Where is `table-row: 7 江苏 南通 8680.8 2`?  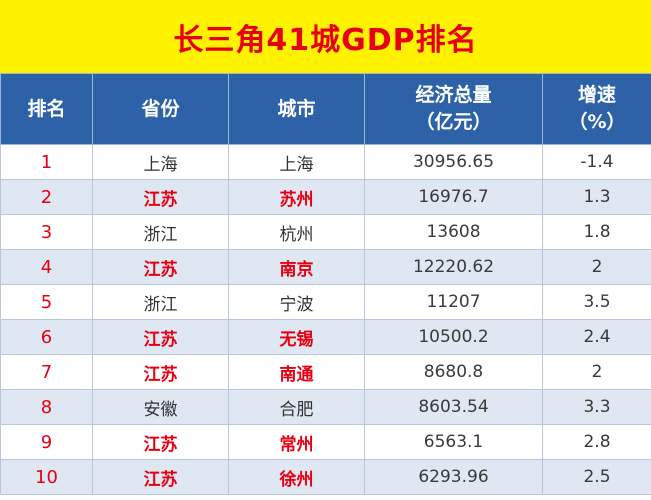
table-row: 7 江苏 南通 8680.8 2 is located at coordinates (325, 372).